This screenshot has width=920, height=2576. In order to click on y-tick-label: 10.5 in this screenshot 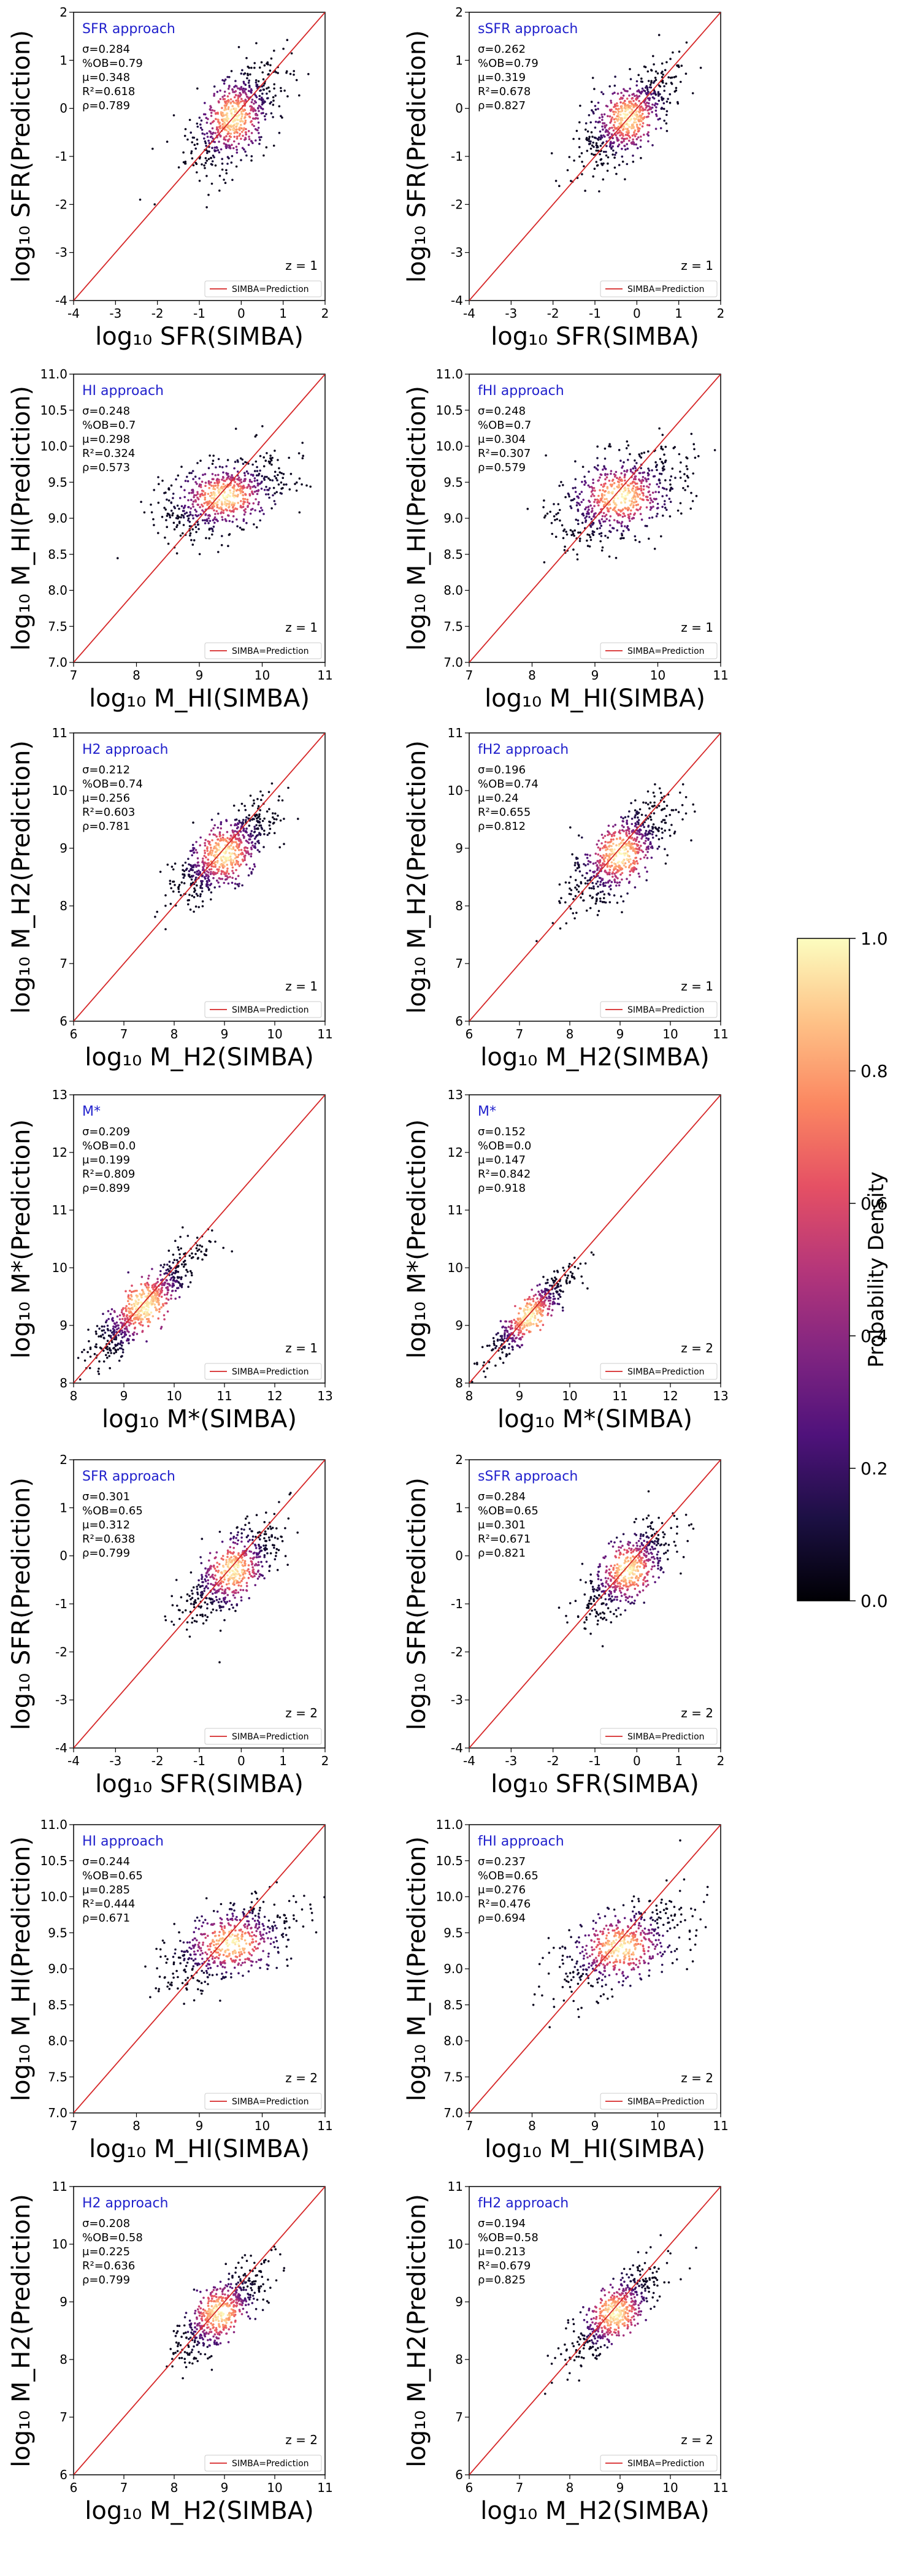, I will do `click(449, 410)`.